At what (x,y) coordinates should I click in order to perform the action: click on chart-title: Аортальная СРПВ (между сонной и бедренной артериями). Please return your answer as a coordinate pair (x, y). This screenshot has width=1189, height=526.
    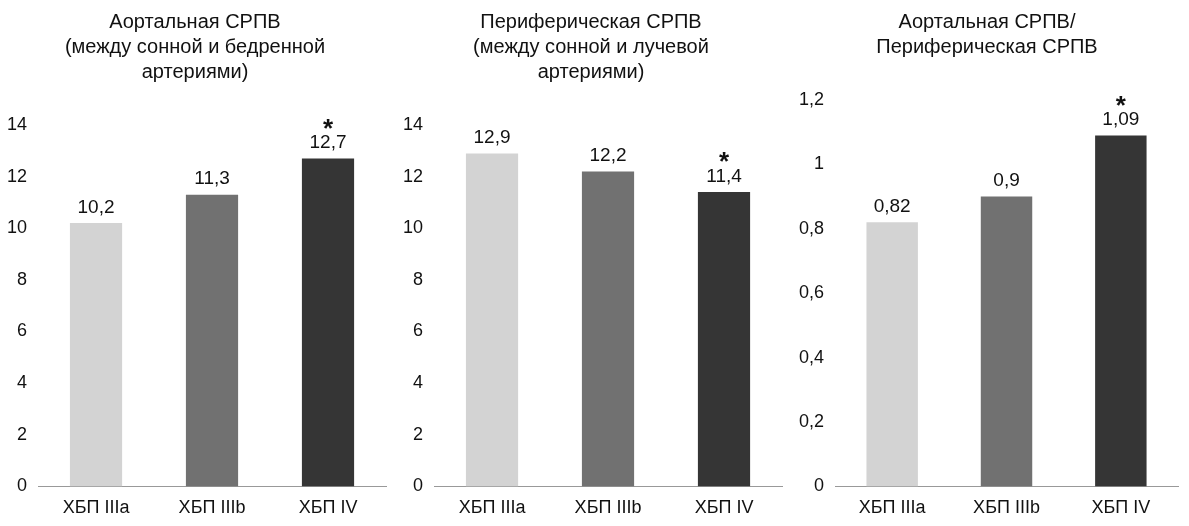
    Looking at the image, I should click on (195, 46).